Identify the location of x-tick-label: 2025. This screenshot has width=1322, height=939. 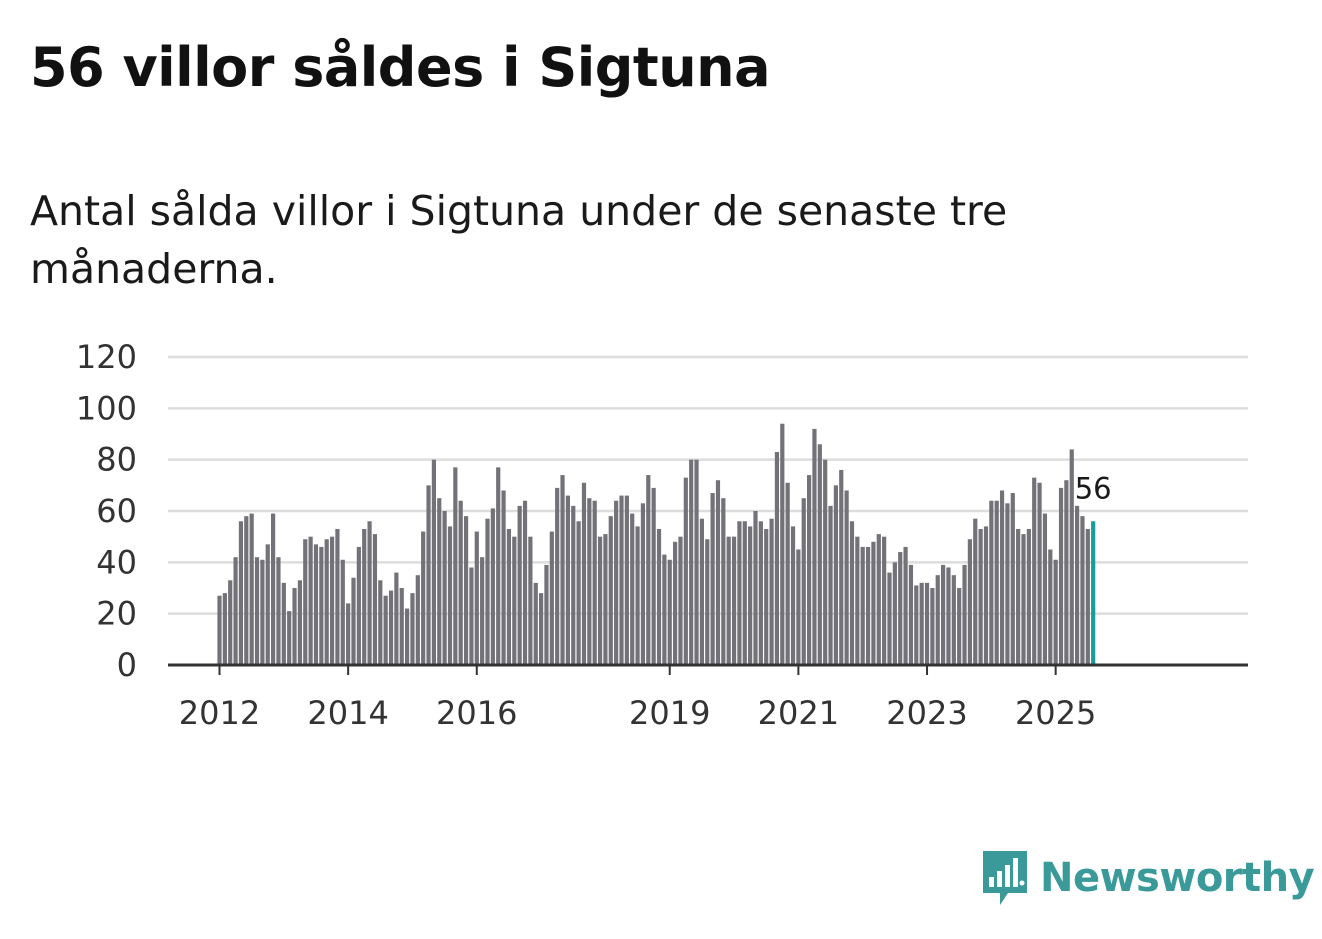
(1055, 713).